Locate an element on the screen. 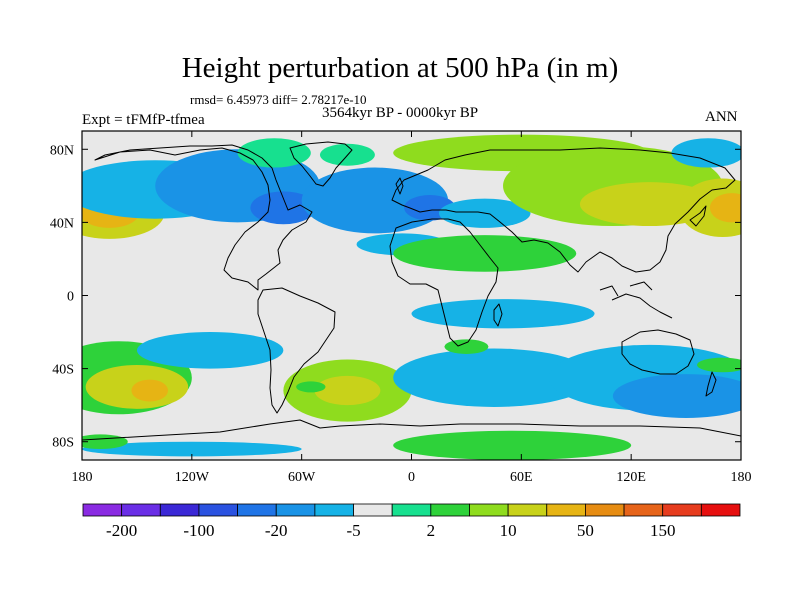 The height and width of the screenshot is (600, 800). x-tick-label: 120W is located at coordinates (192, 477).